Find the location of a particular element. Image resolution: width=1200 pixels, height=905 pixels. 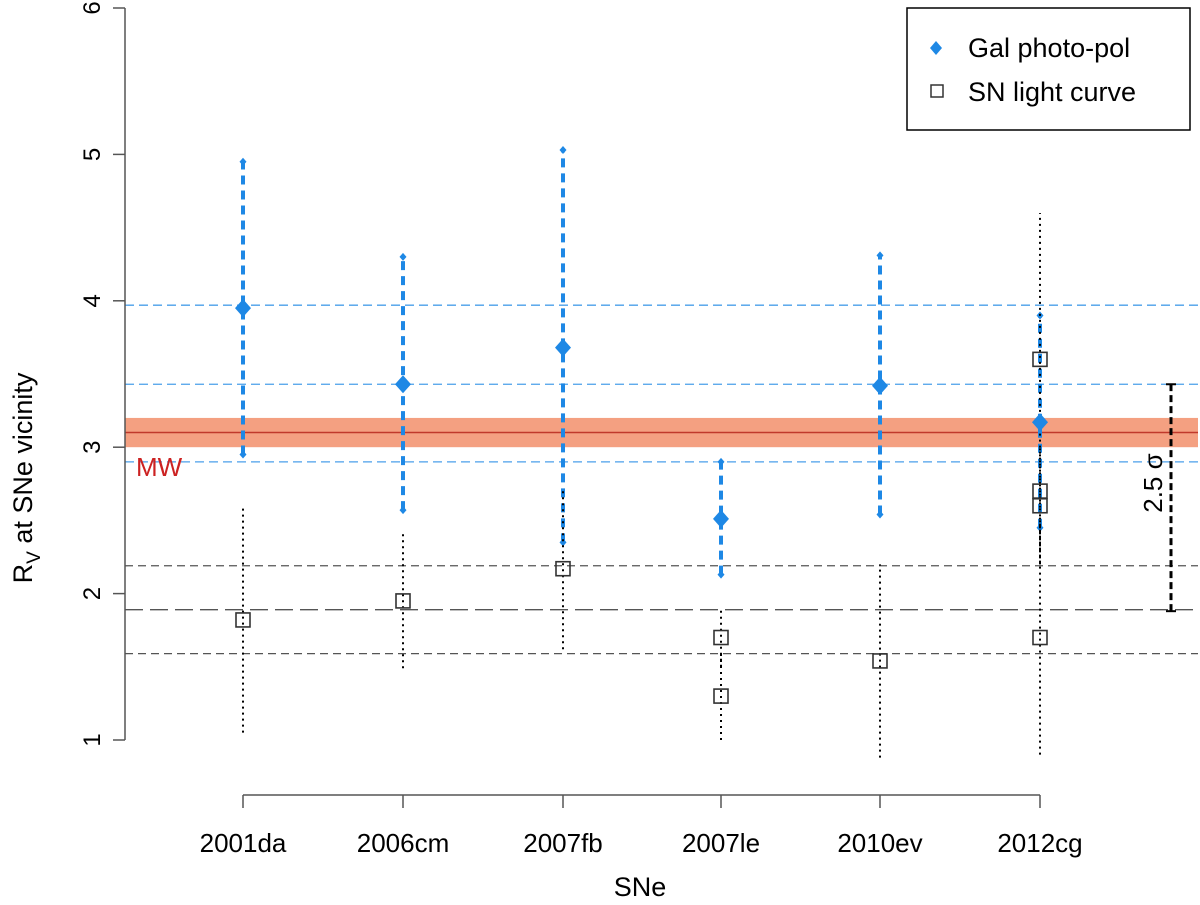

legend: Gal photo-pol SN light curve is located at coordinates (1048, 69).